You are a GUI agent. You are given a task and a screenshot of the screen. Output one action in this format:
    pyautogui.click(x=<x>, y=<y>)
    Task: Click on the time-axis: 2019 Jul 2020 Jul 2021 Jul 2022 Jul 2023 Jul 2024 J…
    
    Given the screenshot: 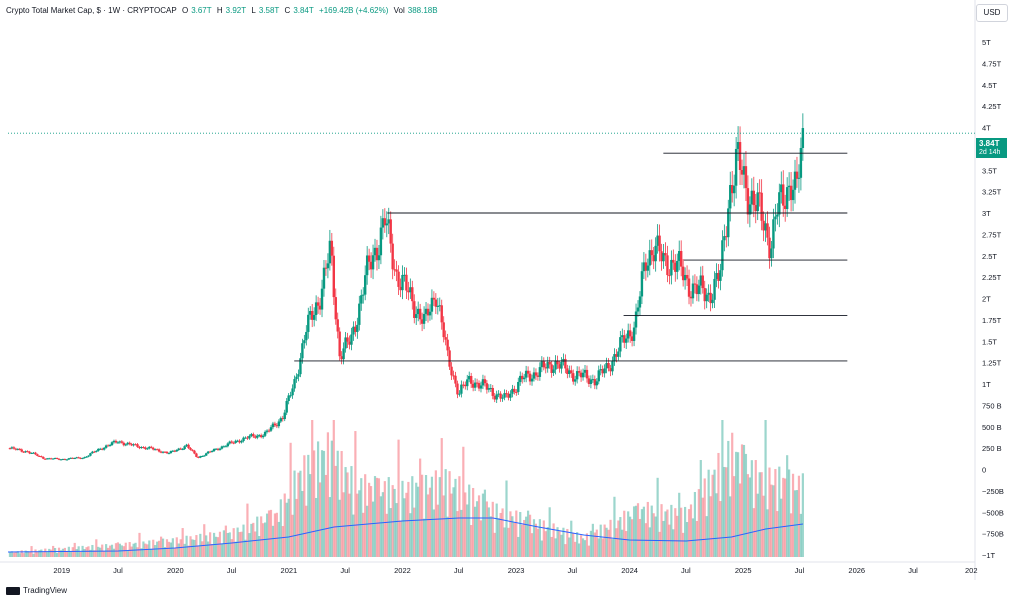 What is the action you would take?
    pyautogui.click(x=515, y=570)
    